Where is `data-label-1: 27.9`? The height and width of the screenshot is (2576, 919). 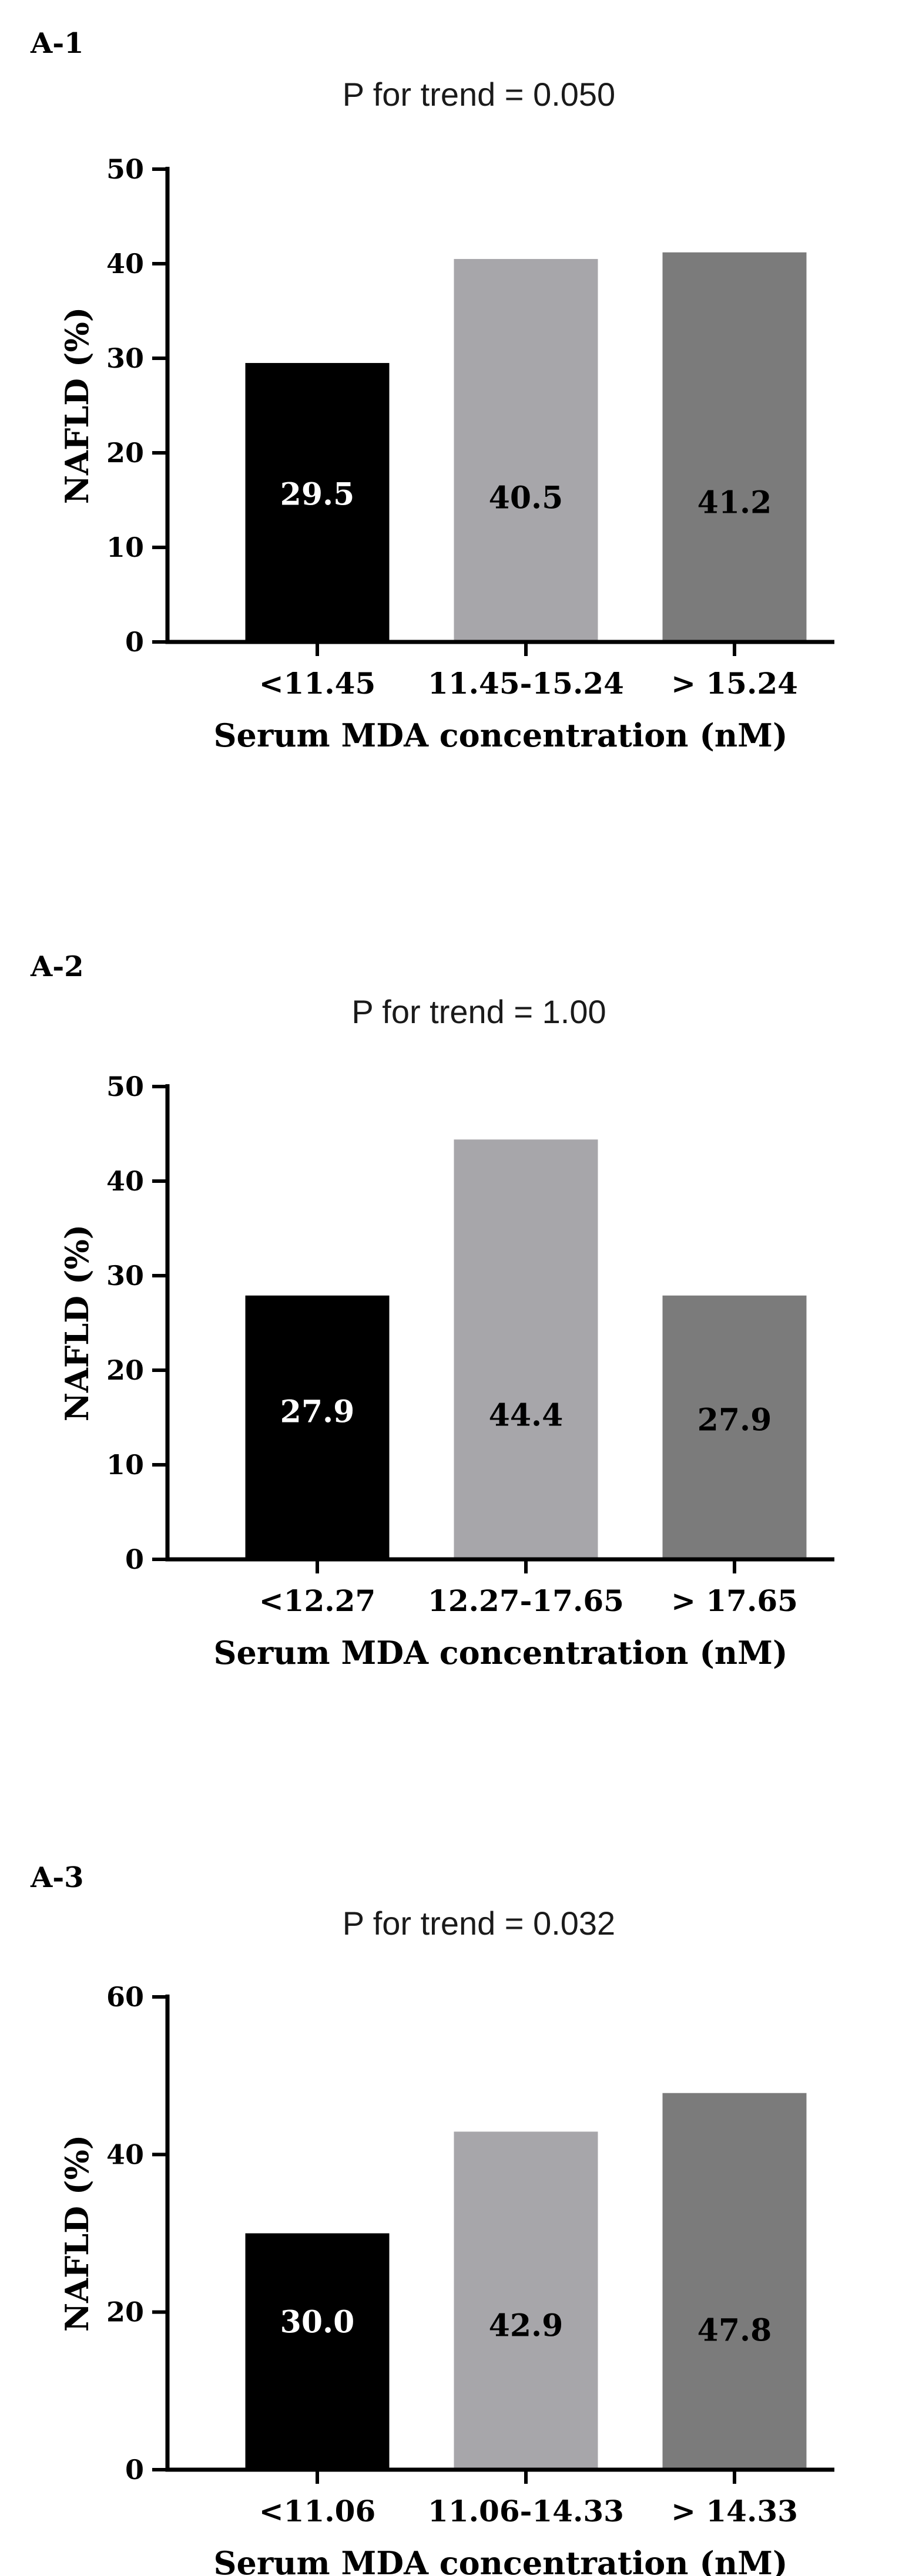
data-label-1: 27.9 is located at coordinates (317, 1412).